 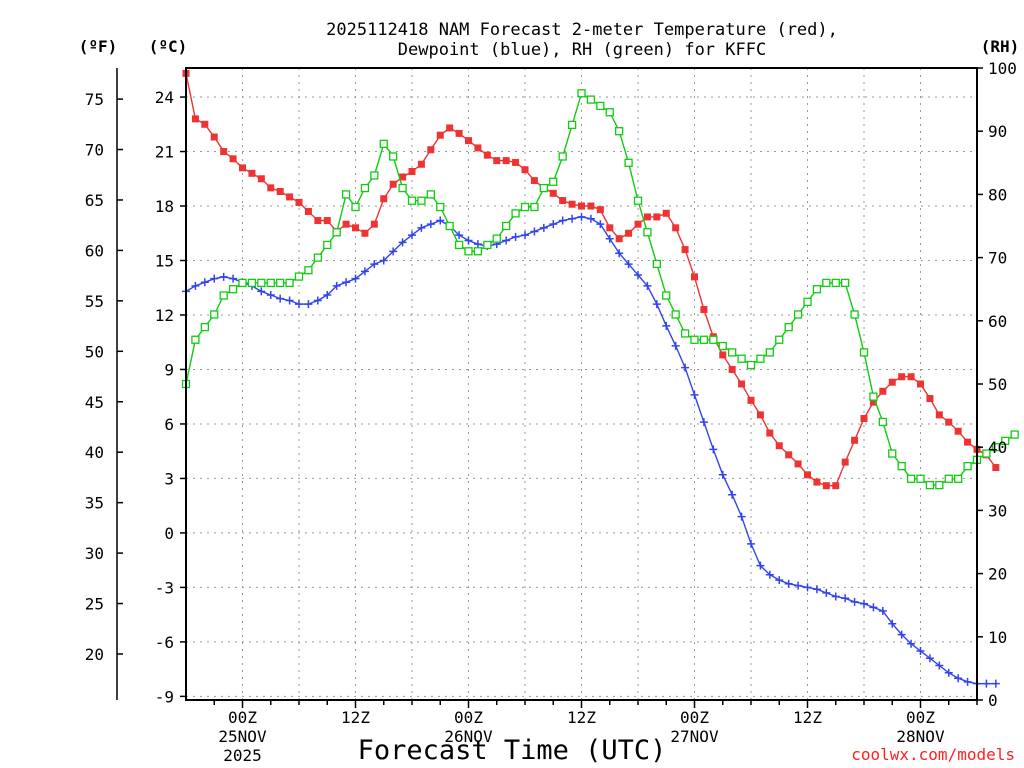 What do you see at coordinates (94, 150) in the screenshot?
I see `fahrenheit-tick-label: 70` at bounding box center [94, 150].